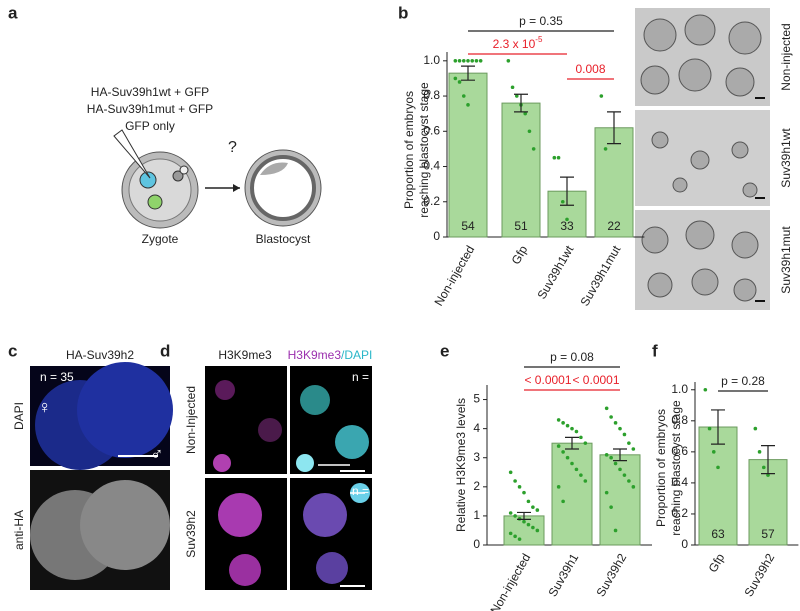  What do you see at coordinates (57, 377) in the screenshot?
I see `n-label: n = 35` at bounding box center [57, 377].